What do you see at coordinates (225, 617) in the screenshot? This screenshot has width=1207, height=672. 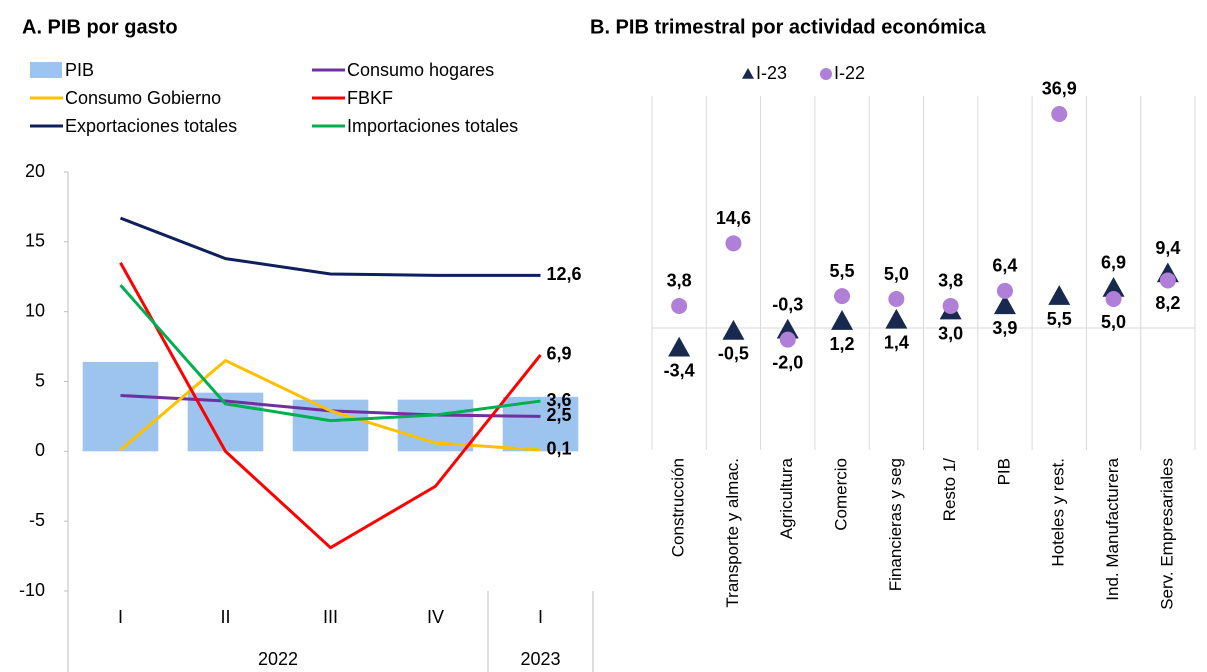 I see `x-tick-label: II` at bounding box center [225, 617].